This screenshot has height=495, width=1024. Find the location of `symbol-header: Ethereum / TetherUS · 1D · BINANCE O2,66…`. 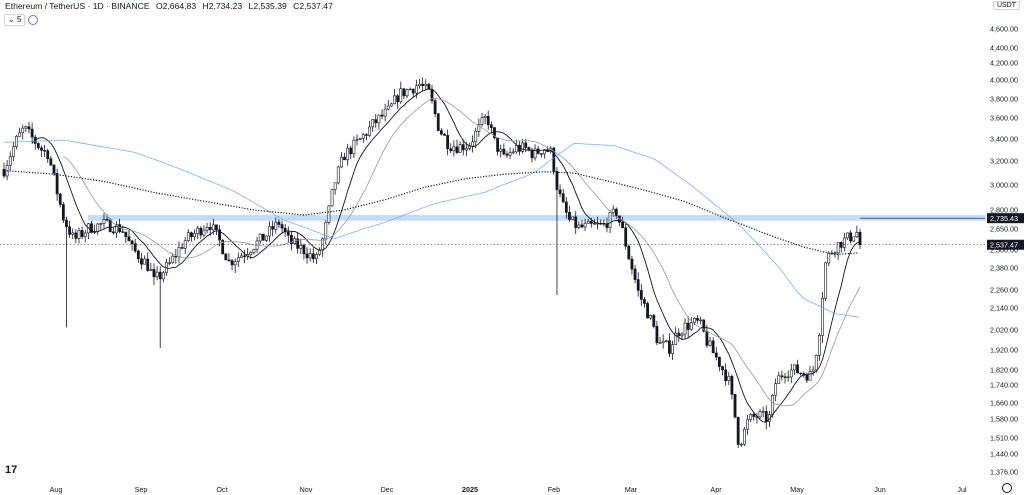

symbol-header: Ethereum / TetherUS · 1D · BINANCE O2,66… is located at coordinates (171, 6).